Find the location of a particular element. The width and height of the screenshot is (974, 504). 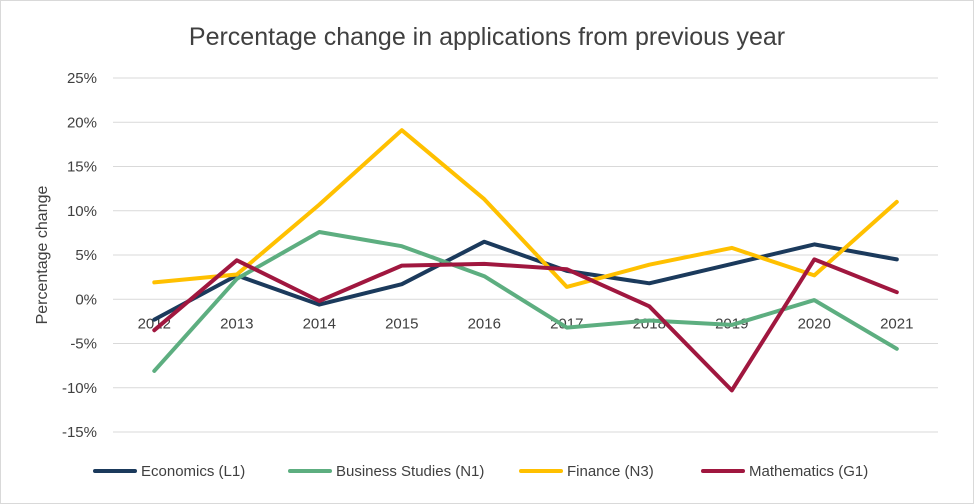

y-tick-label: 0% is located at coordinates (86, 299).